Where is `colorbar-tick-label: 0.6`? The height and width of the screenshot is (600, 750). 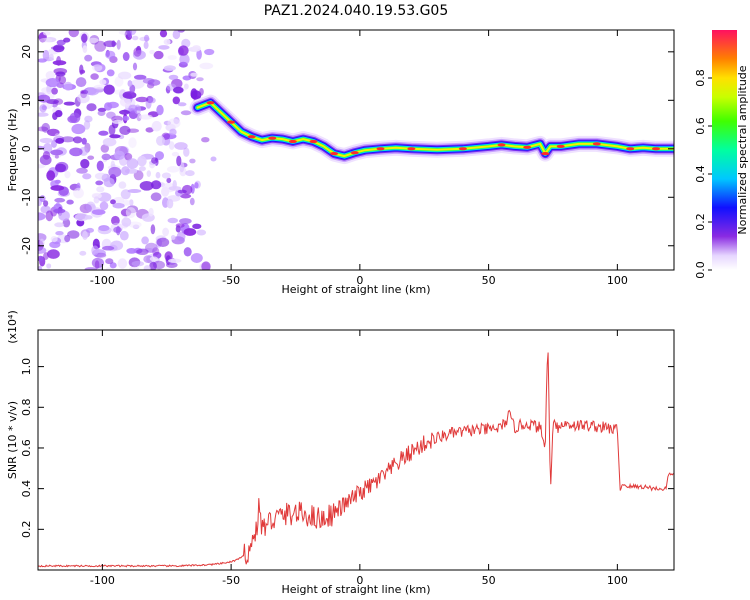
colorbar-tick-label: 0.6 is located at coordinates (700, 126).